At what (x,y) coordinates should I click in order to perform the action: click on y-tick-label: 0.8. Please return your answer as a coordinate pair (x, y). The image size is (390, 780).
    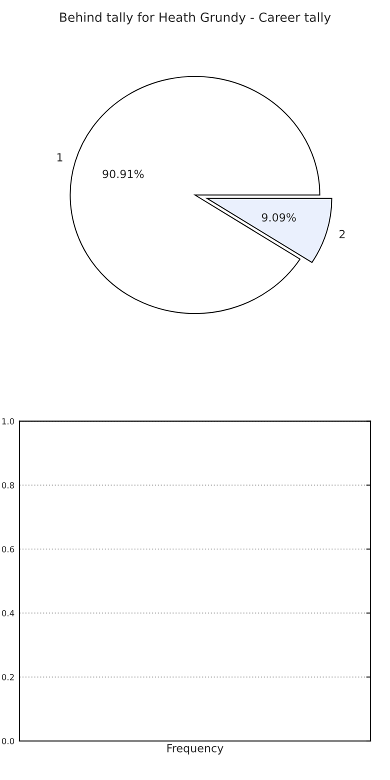
    Looking at the image, I should click on (8, 485).